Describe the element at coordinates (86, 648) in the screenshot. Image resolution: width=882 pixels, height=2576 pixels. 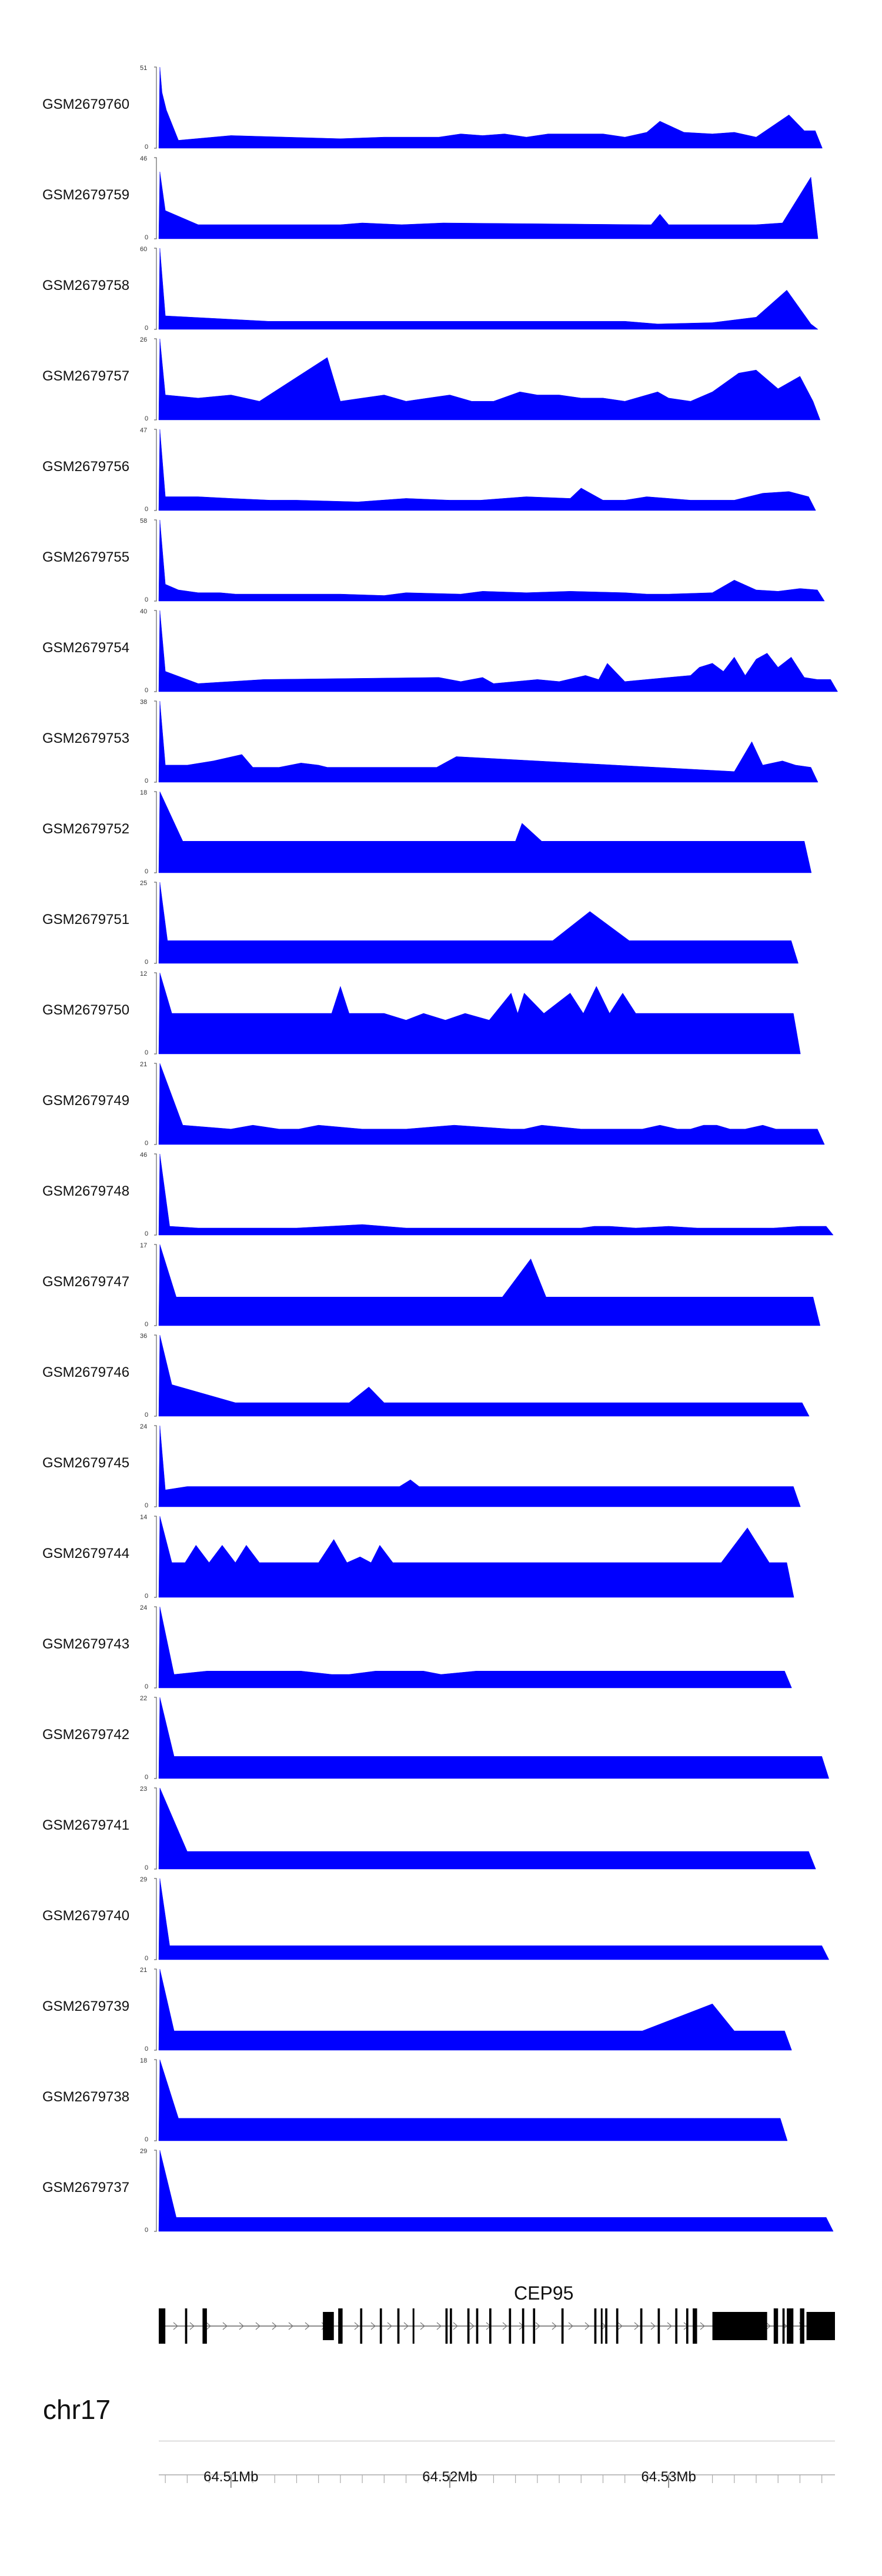
I see `track-label: GSM2679754` at that location.